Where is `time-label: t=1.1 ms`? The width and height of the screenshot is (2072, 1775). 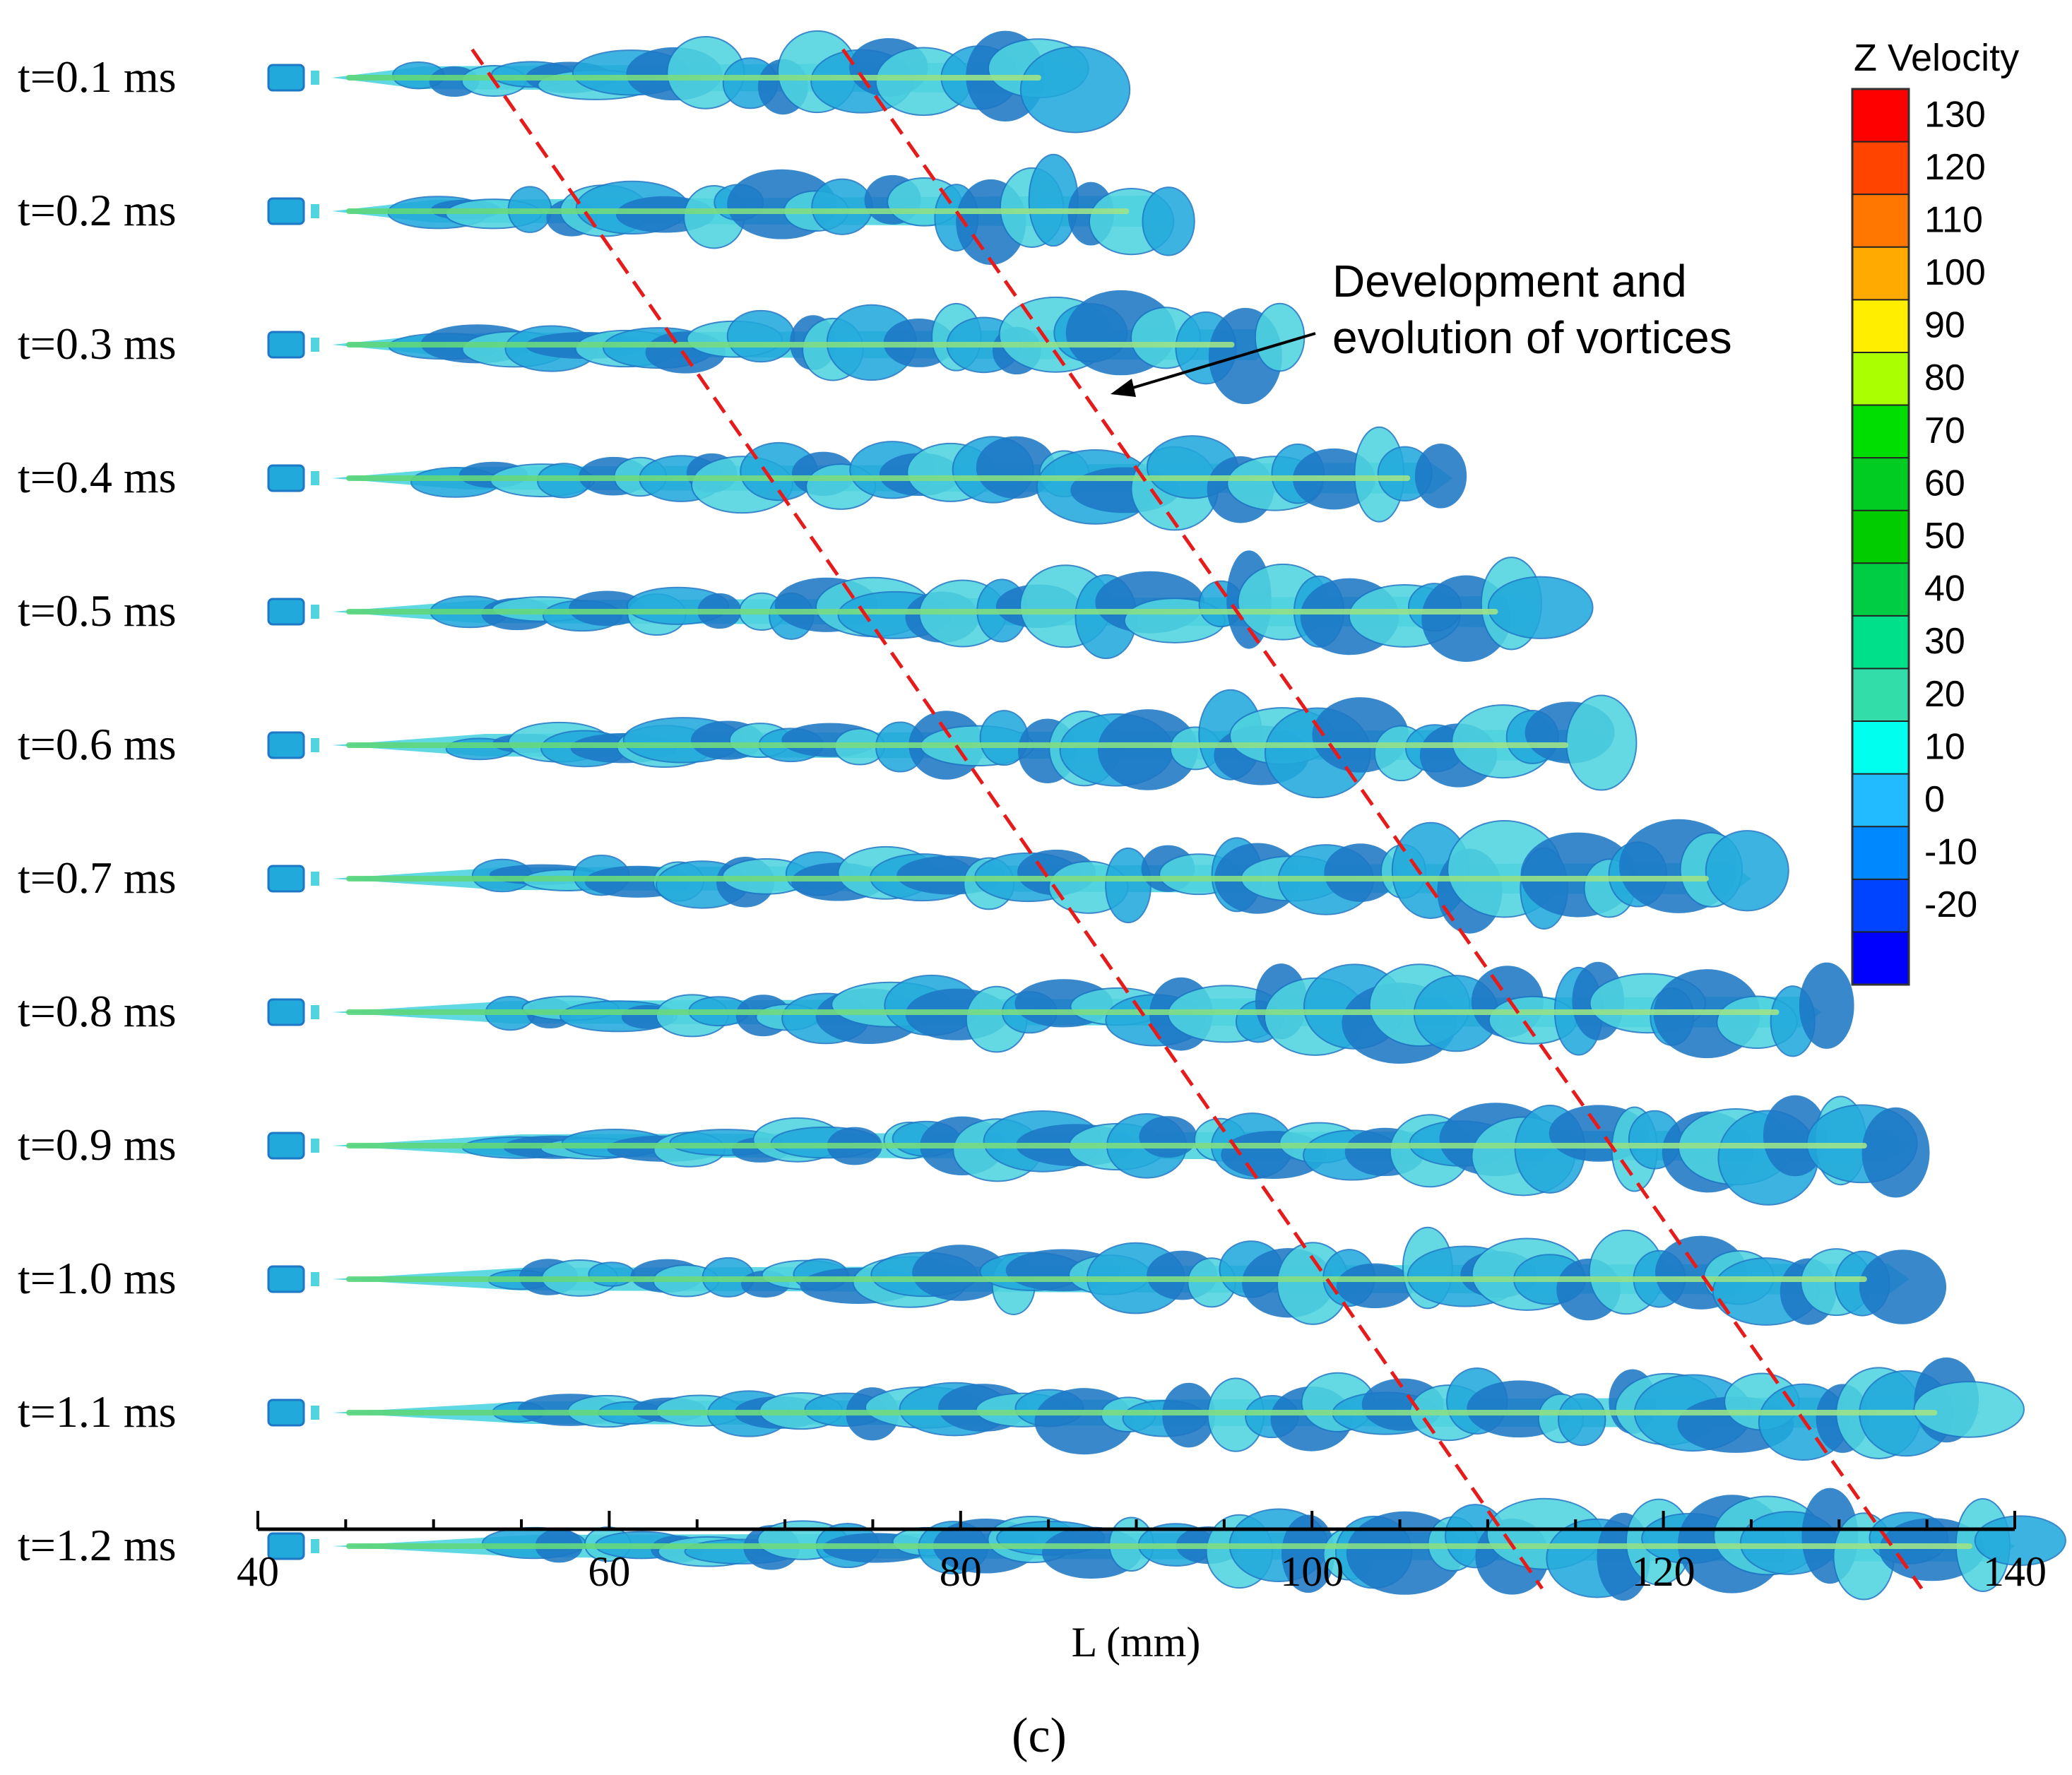
time-label: t=1.1 ms is located at coordinates (97, 1412).